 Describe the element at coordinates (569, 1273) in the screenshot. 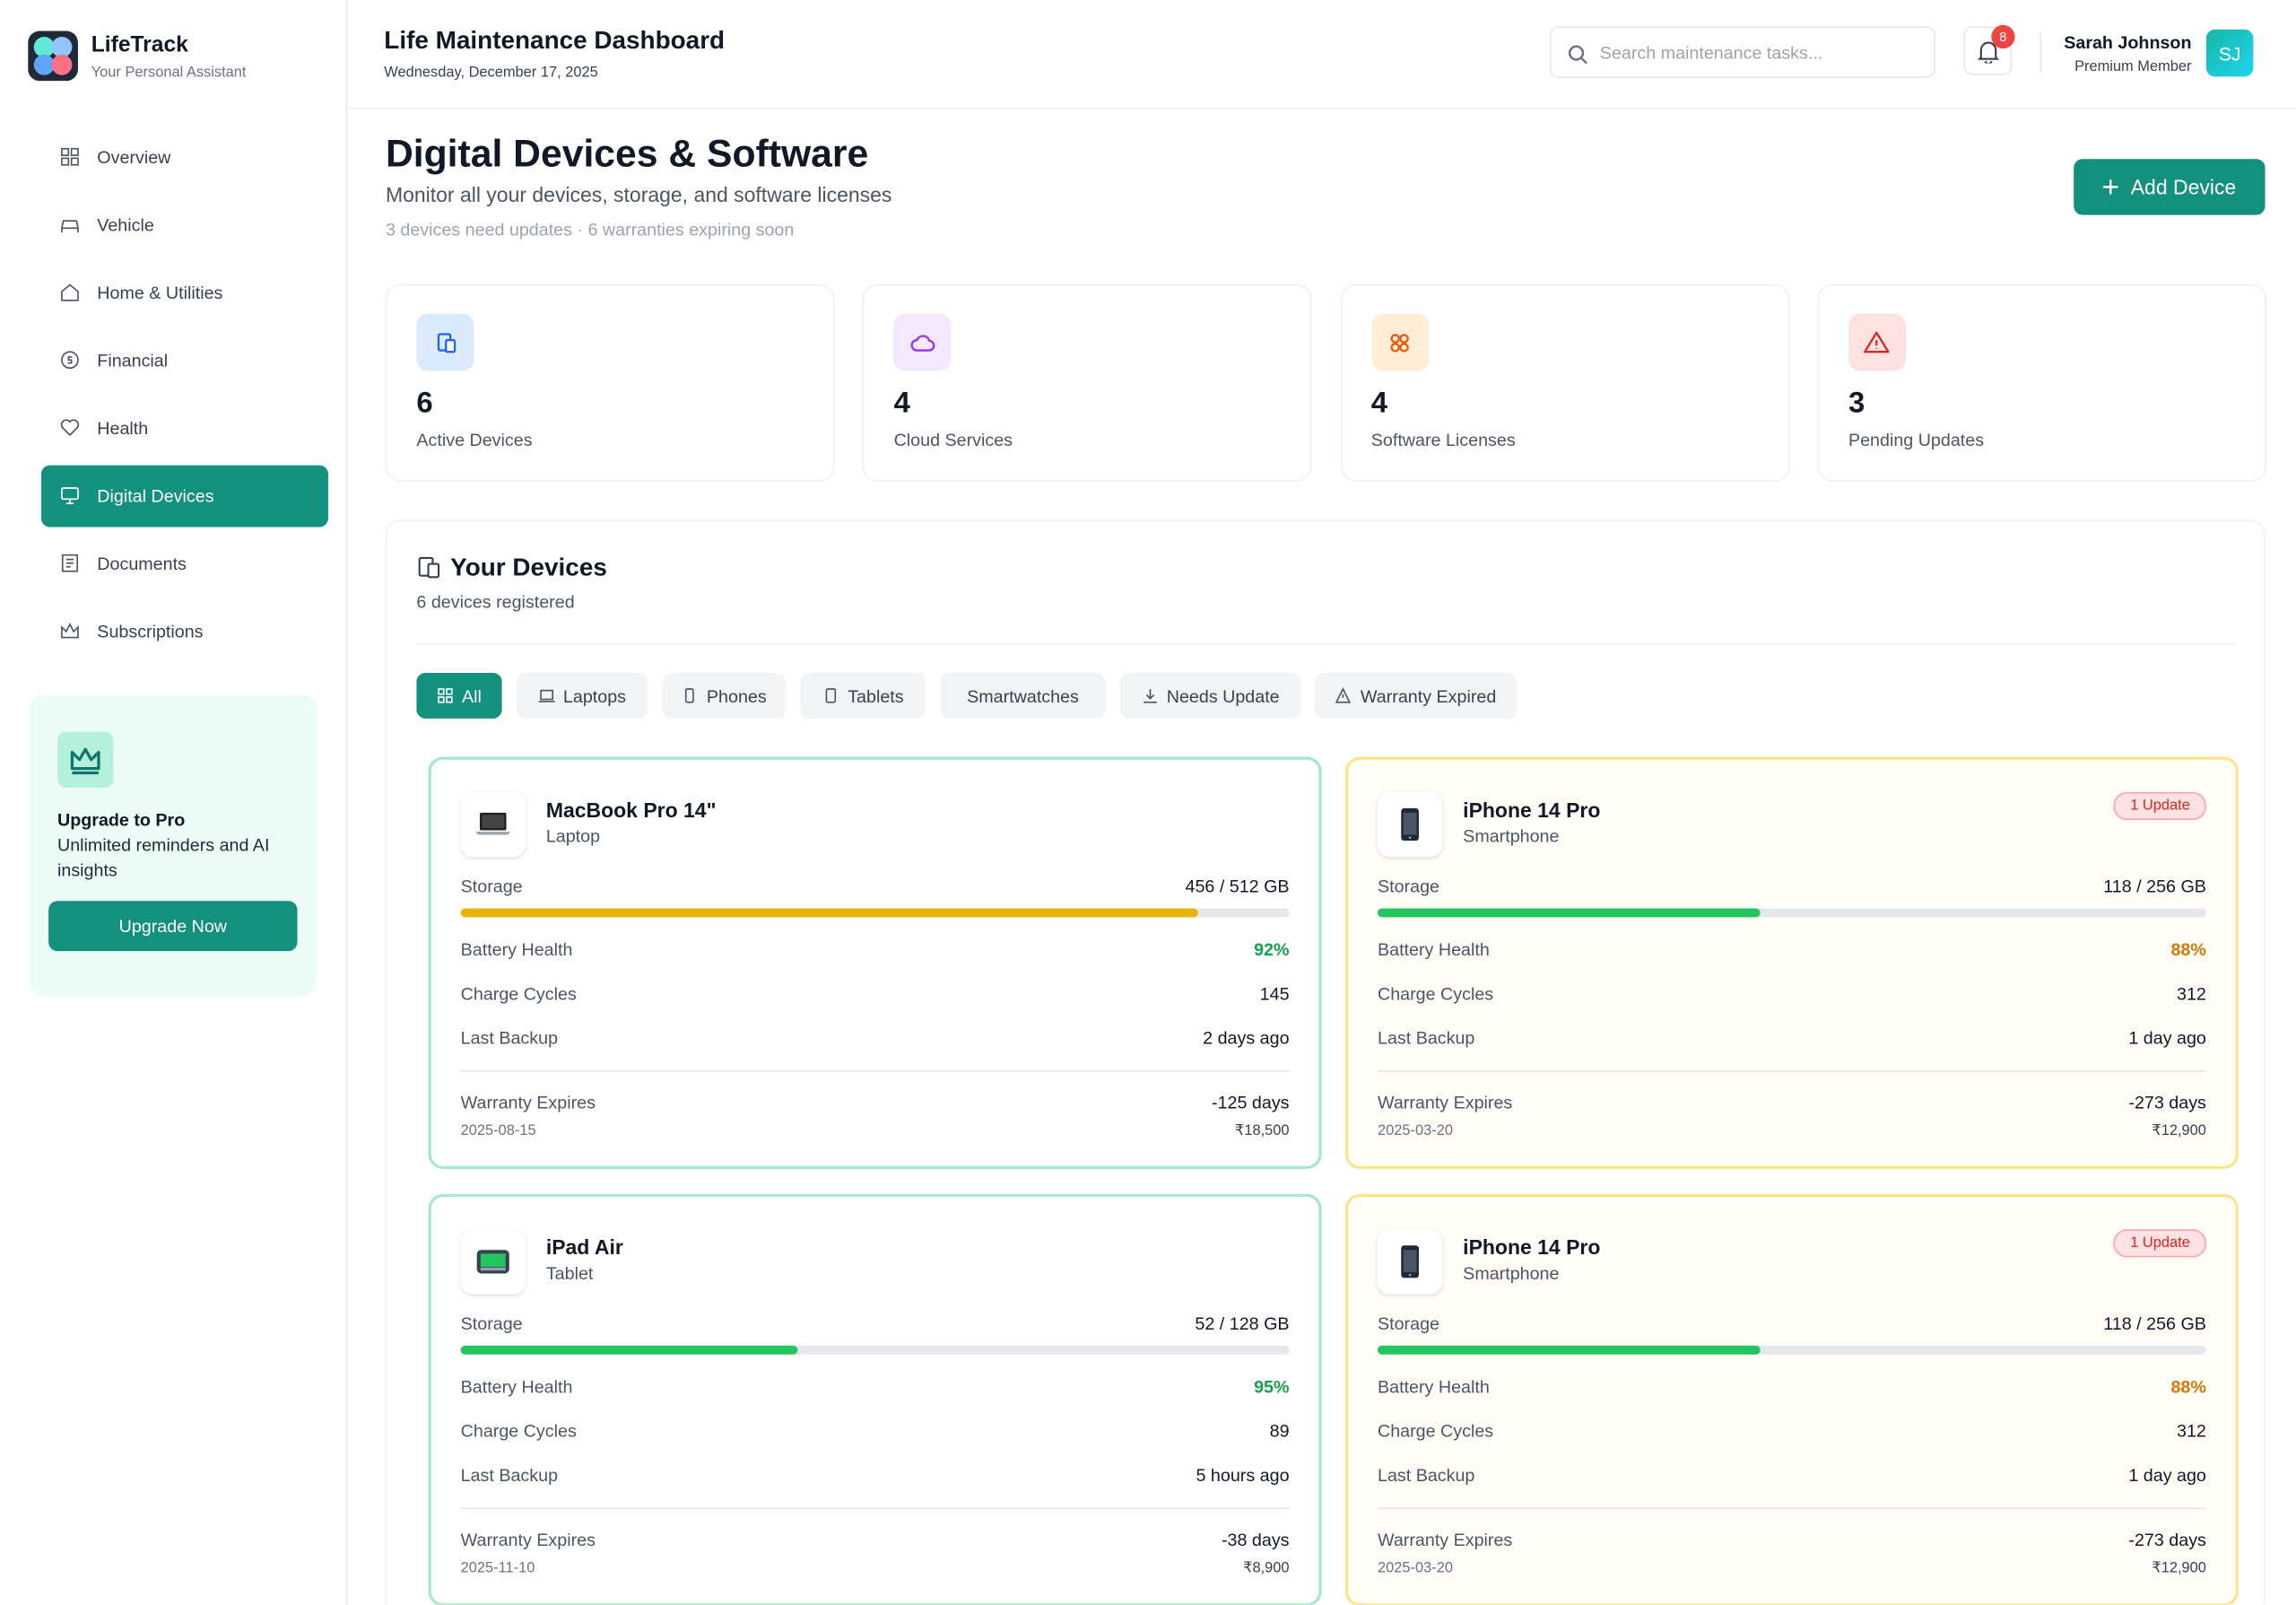

I see `device-type: Tablet` at that location.